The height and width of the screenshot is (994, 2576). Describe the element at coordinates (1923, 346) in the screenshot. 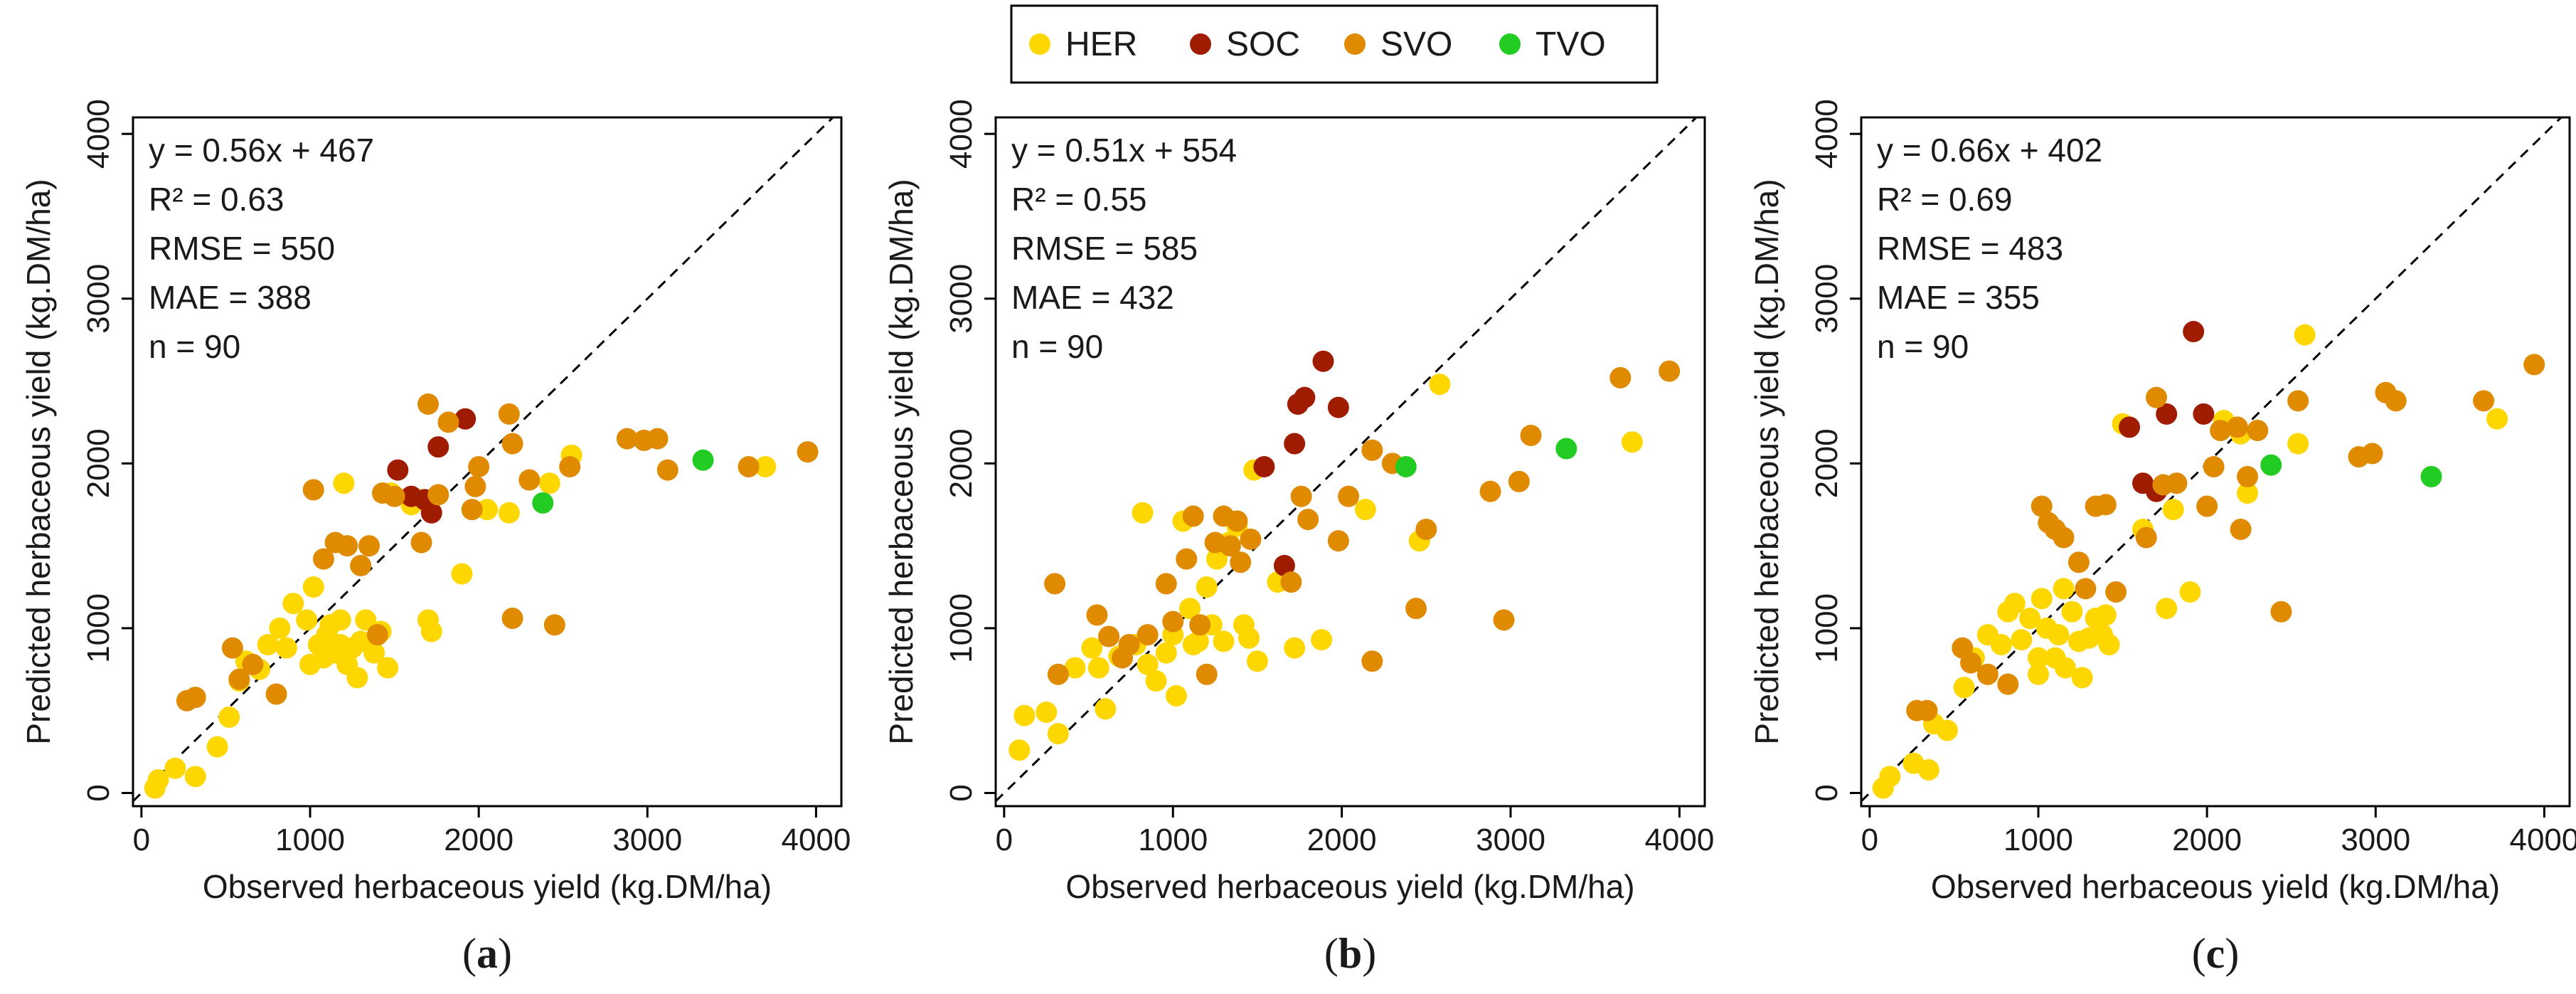

I see `stat-annotation: n = 90` at that location.